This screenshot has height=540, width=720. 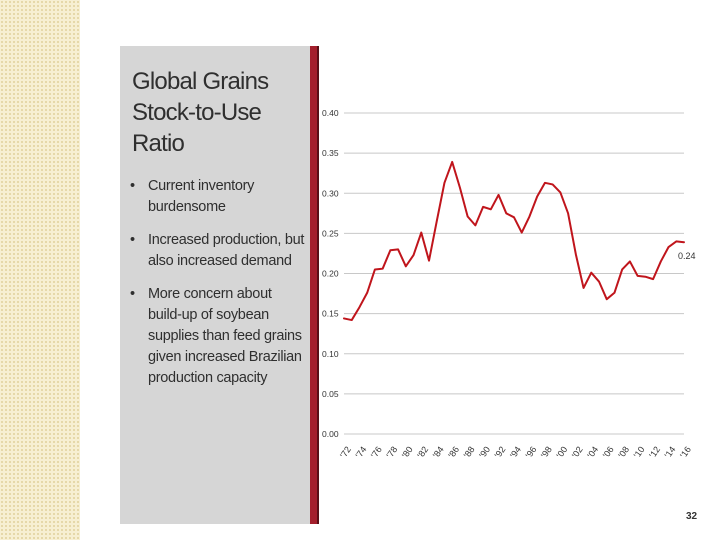 I want to click on slide-title-line-2: Stock-to-Use Ratio, so click(x=197, y=128).